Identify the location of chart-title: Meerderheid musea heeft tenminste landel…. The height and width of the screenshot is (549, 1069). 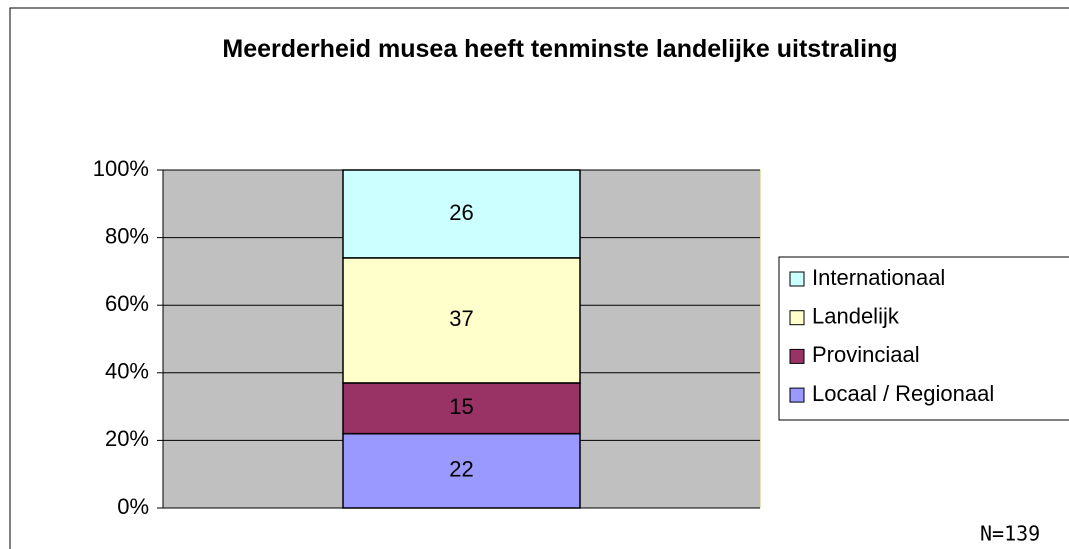
(560, 49).